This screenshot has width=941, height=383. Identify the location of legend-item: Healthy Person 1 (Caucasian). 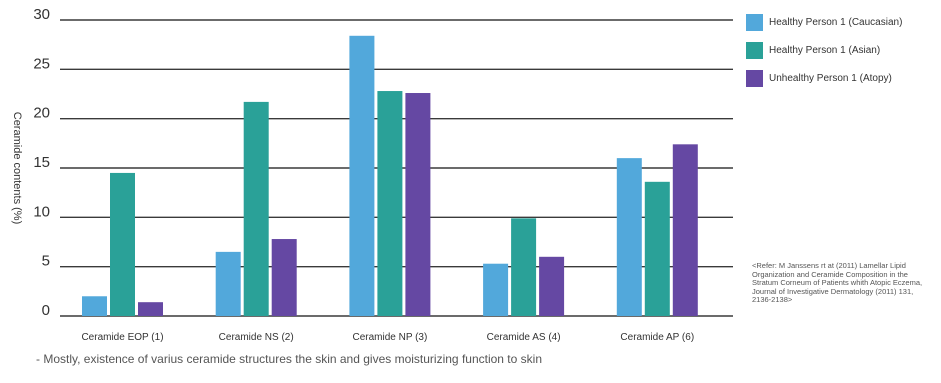
(824, 22).